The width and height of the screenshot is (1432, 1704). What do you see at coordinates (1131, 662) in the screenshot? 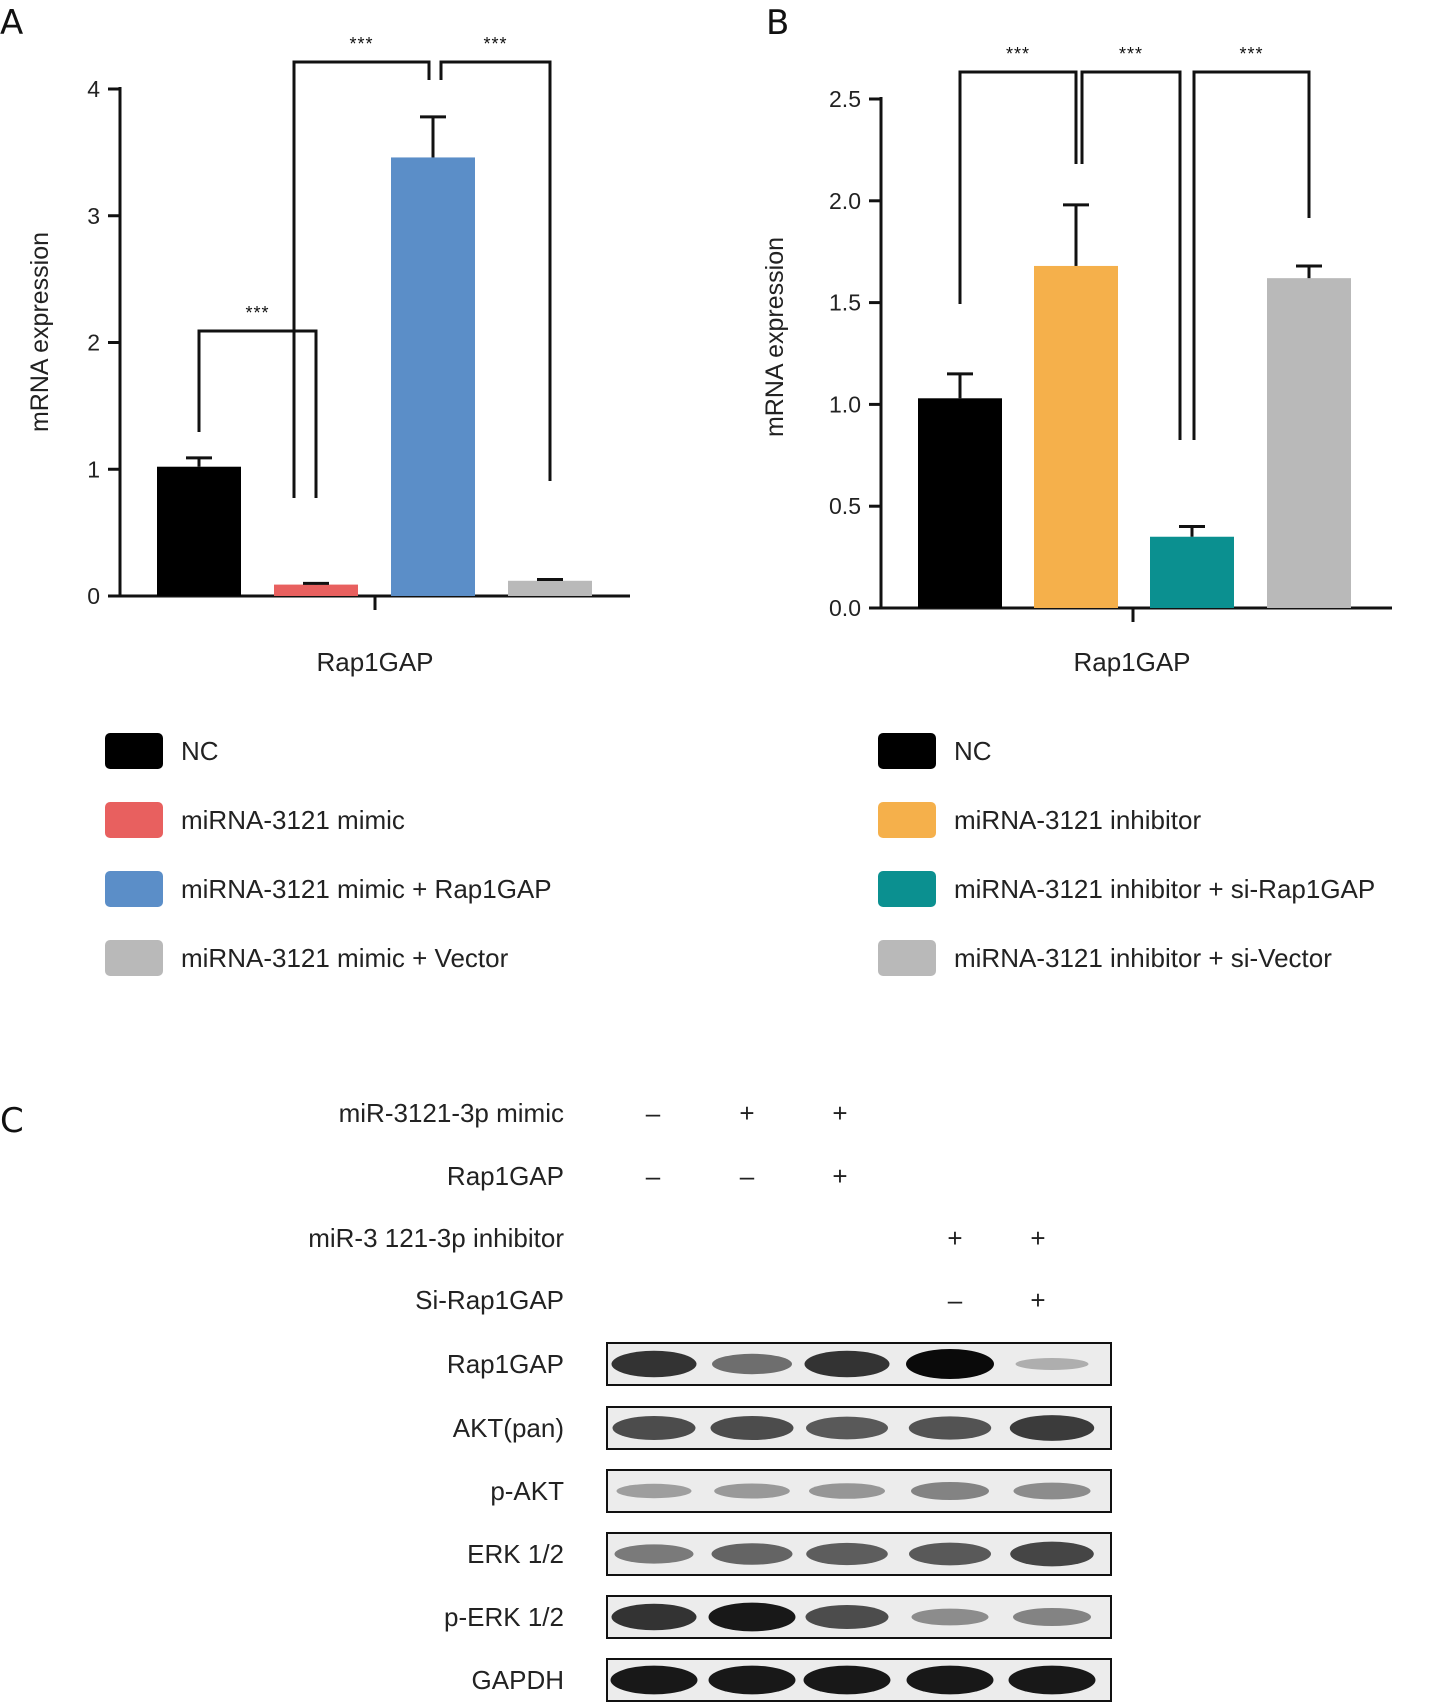
I see `chart-b-xlabel: Rap1GAP` at bounding box center [1131, 662].